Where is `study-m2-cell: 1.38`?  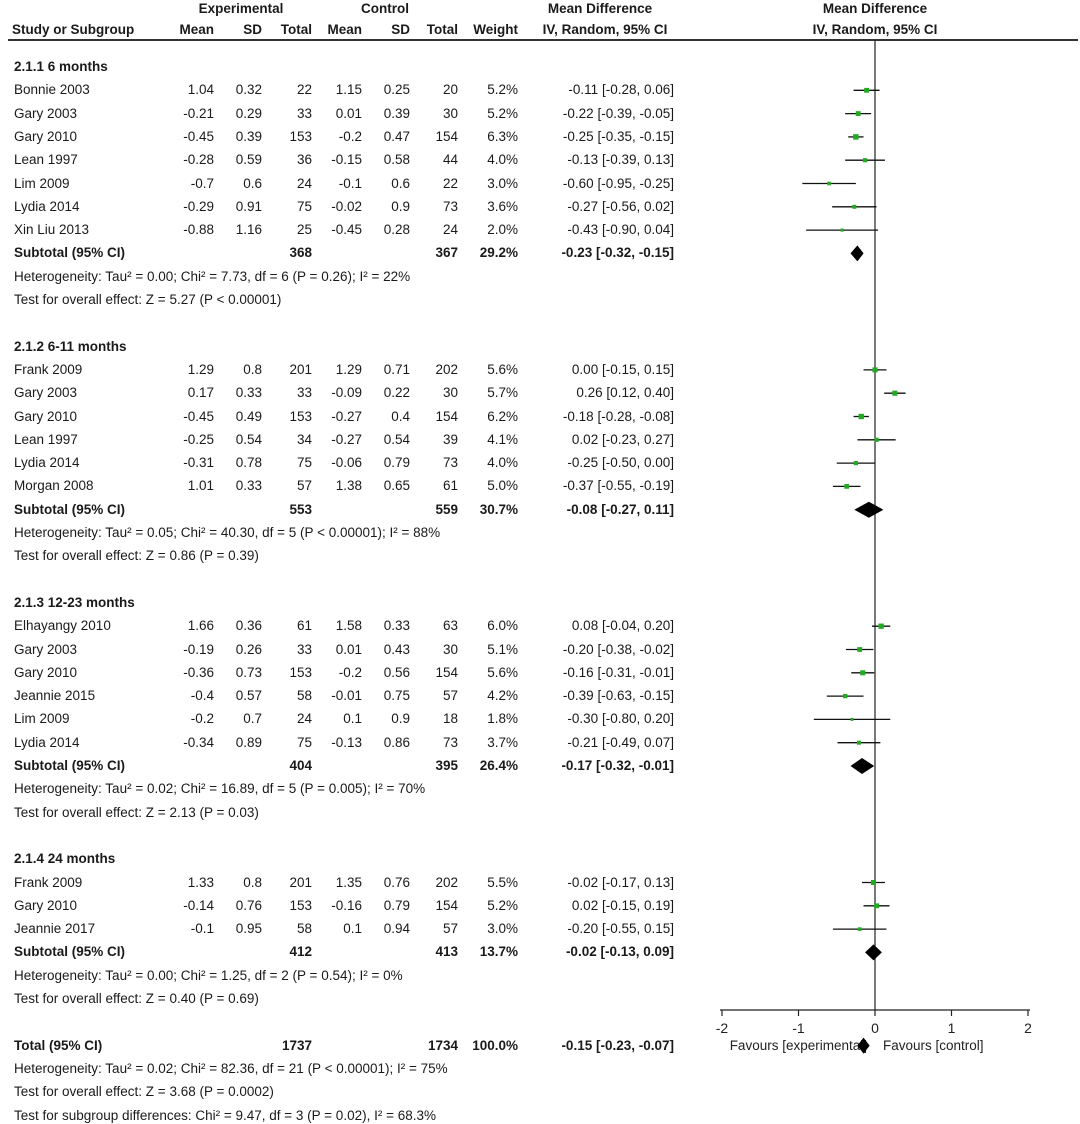 study-m2-cell: 1.38 is located at coordinates (348, 486).